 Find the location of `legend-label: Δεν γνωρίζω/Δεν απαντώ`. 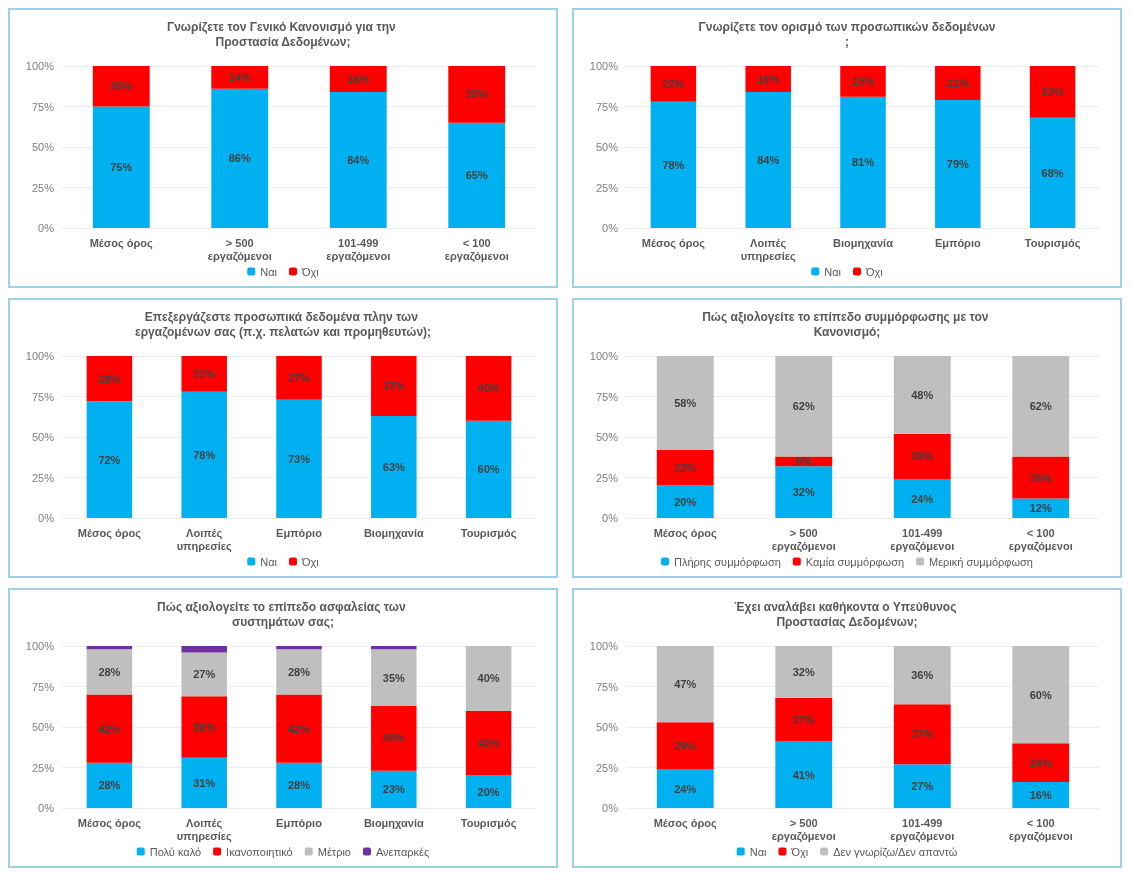

legend-label: Δεν γνωρίζω/Δεν απαντώ is located at coordinates (895, 851).